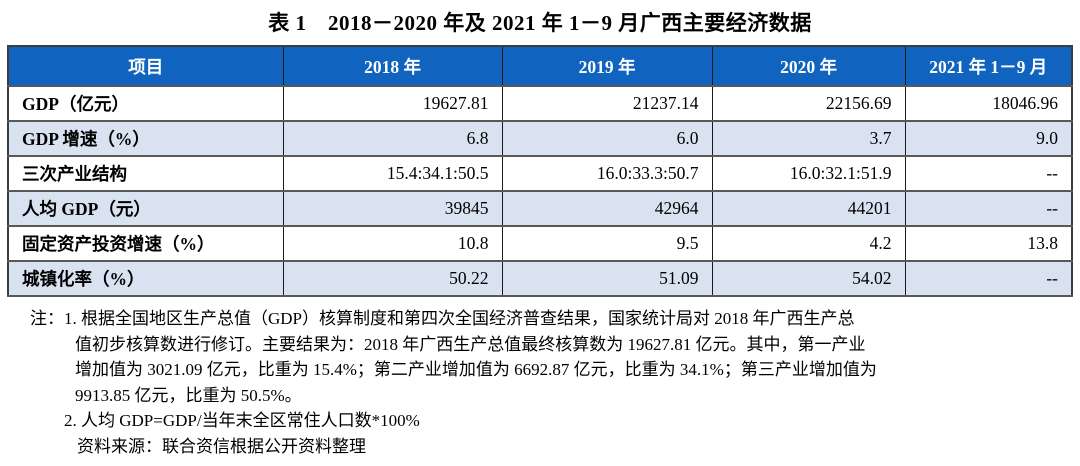  Describe the element at coordinates (808, 138) in the screenshot. I see `row-value: 3.7` at that location.